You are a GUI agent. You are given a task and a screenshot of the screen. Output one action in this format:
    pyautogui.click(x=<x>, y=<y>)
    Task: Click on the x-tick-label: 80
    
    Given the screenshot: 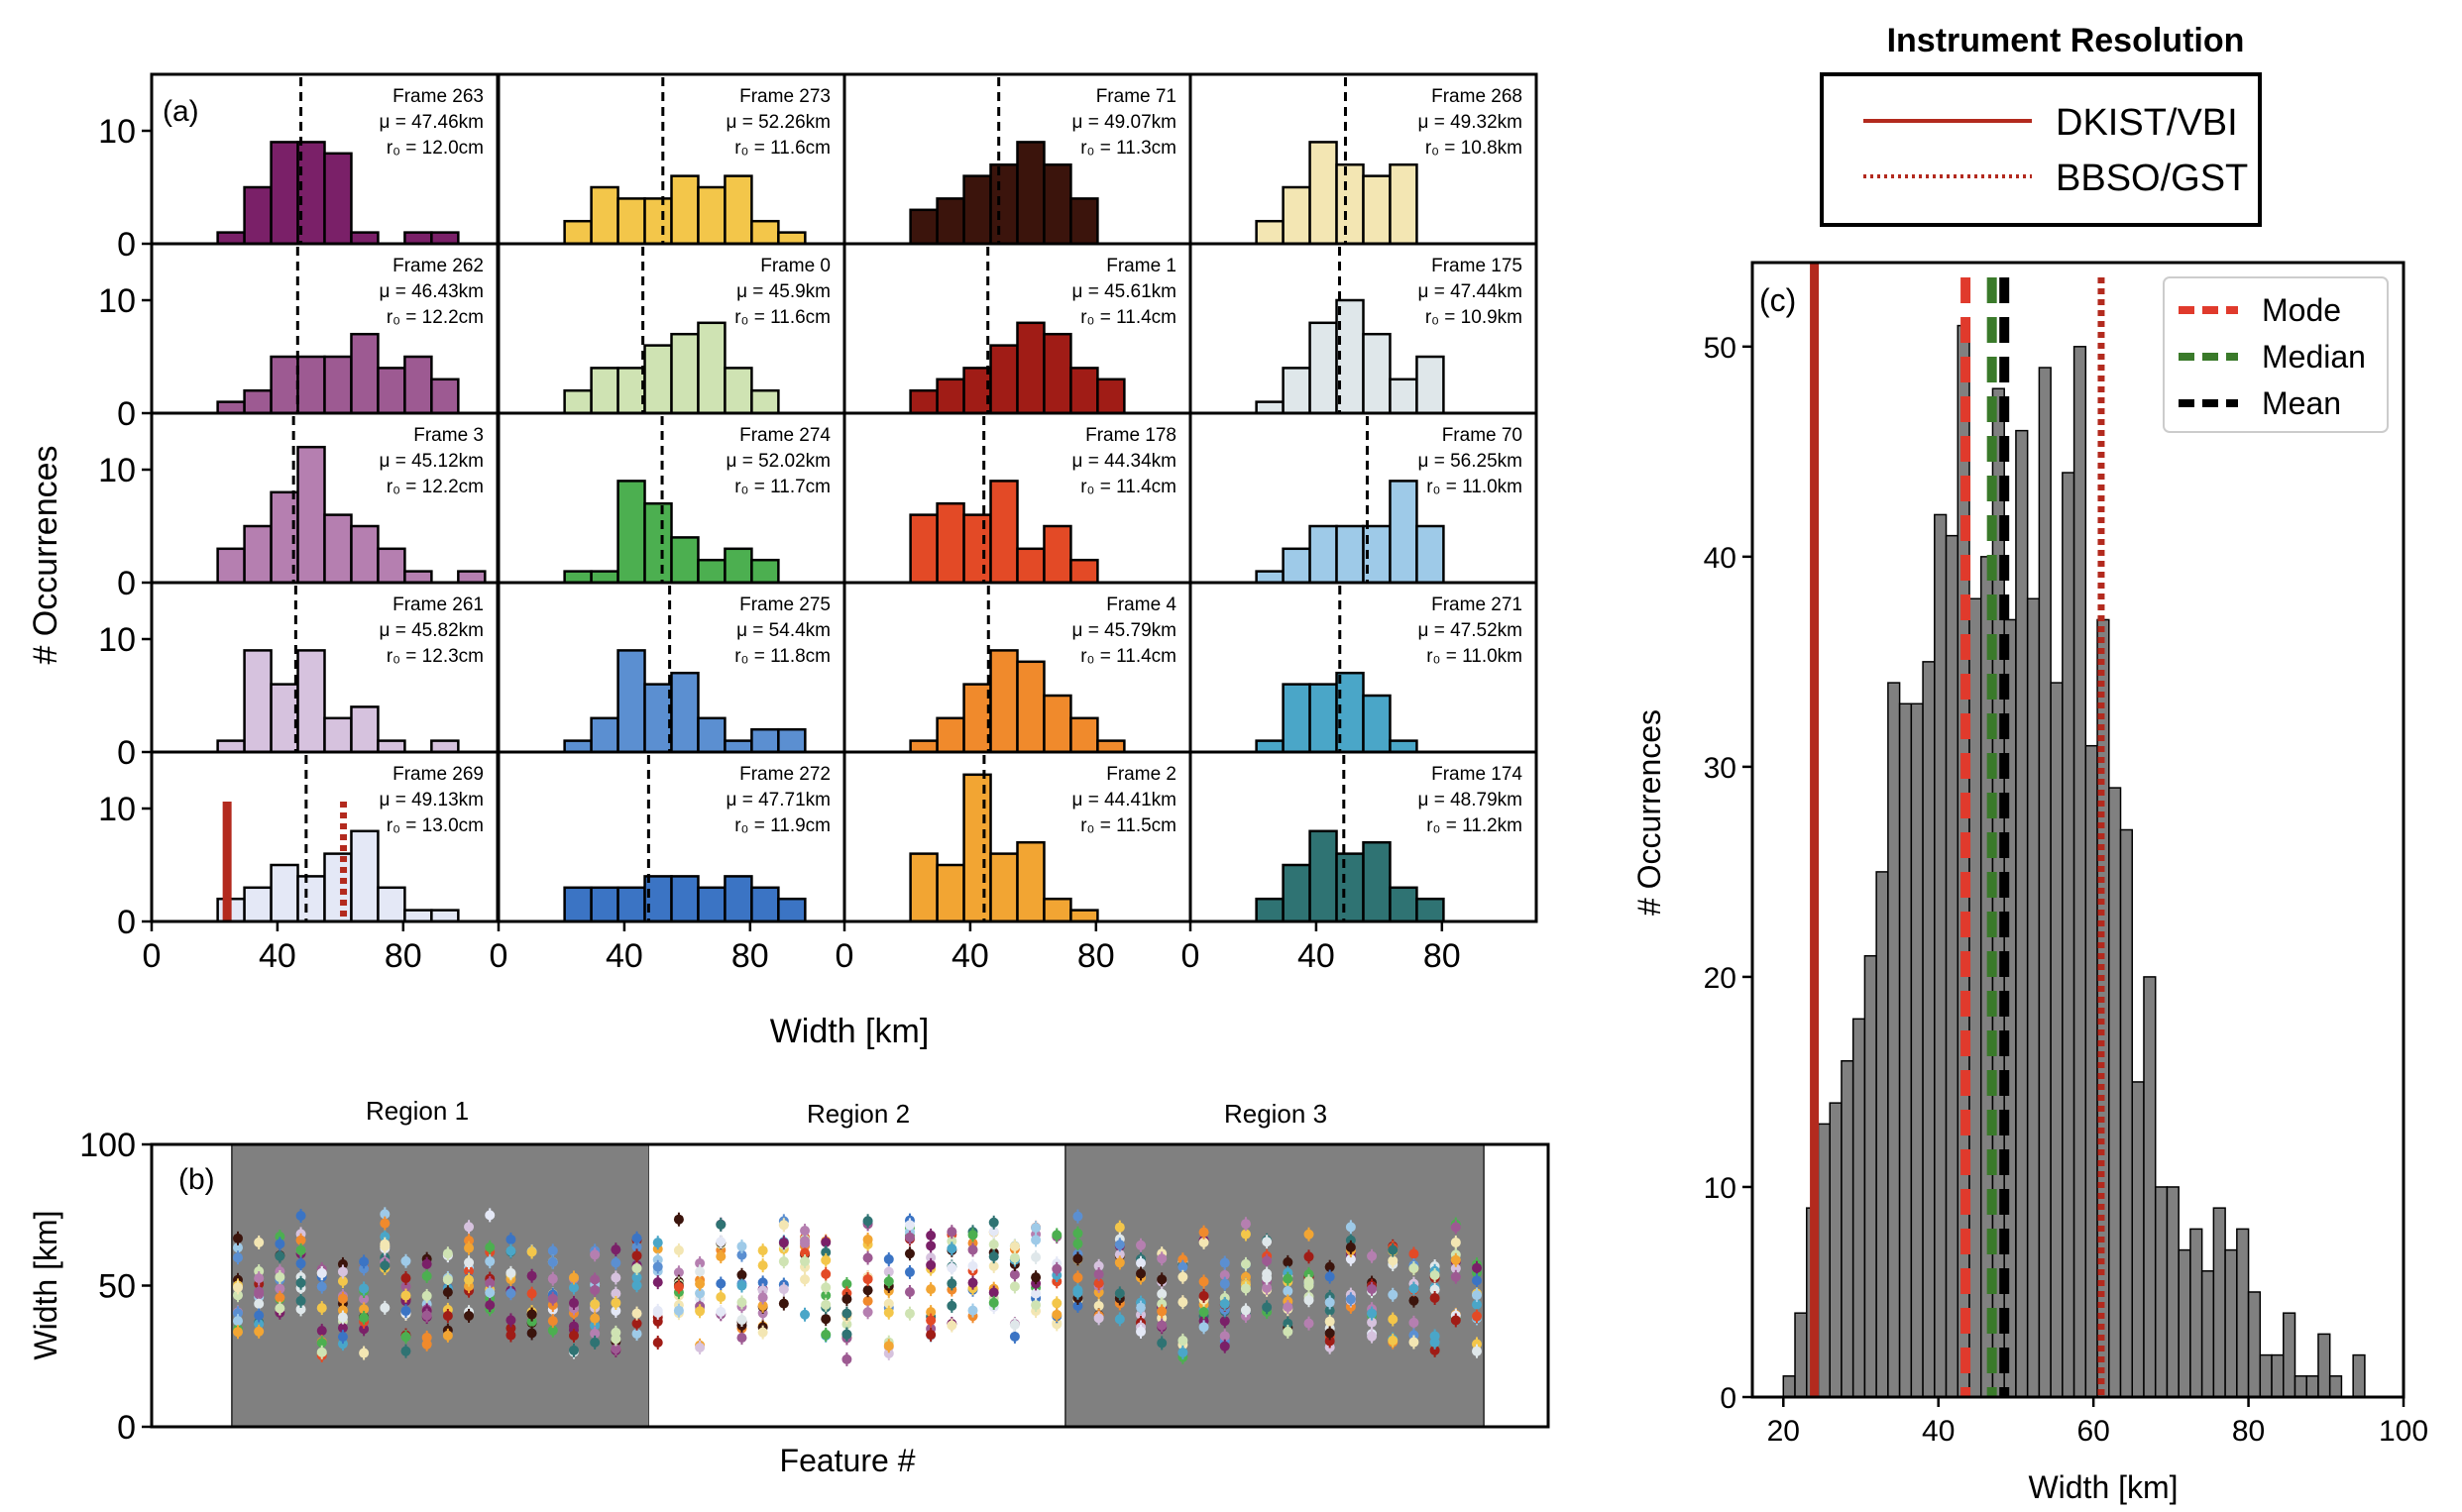 What is the action you would take?
    pyautogui.click(x=750, y=956)
    